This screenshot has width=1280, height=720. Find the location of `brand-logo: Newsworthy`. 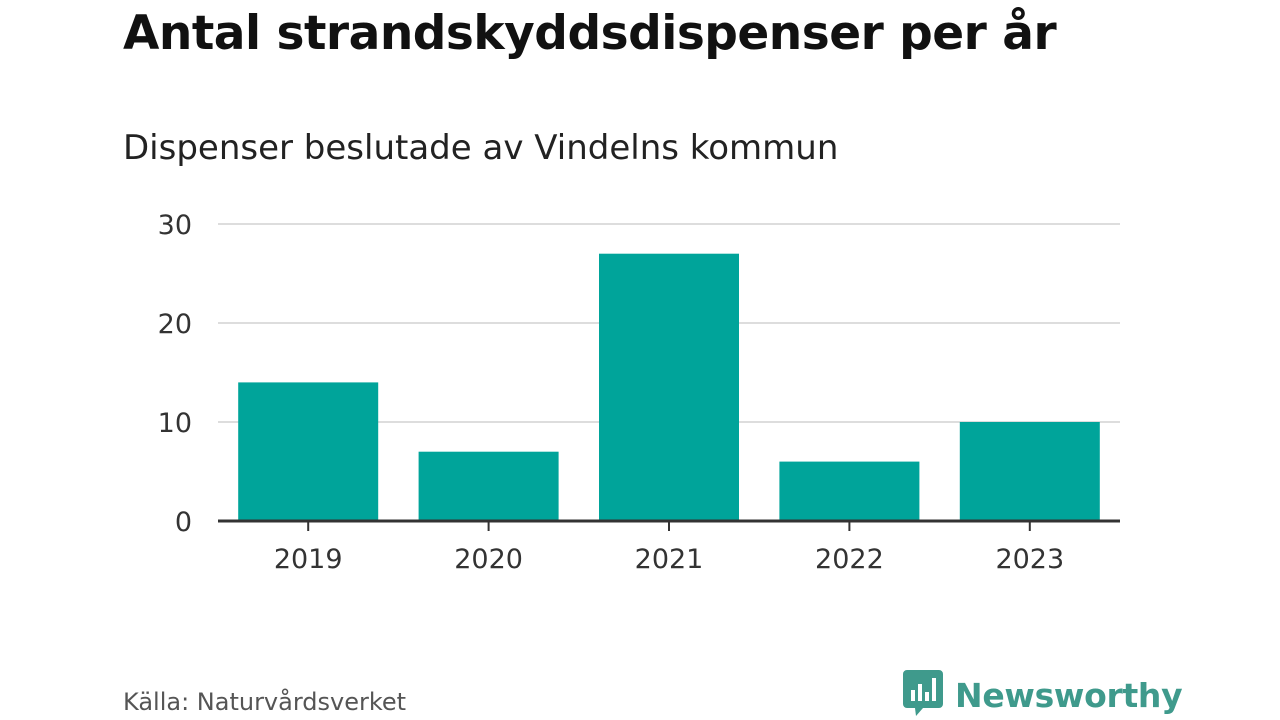

brand-logo: Newsworthy is located at coordinates (1043, 695).